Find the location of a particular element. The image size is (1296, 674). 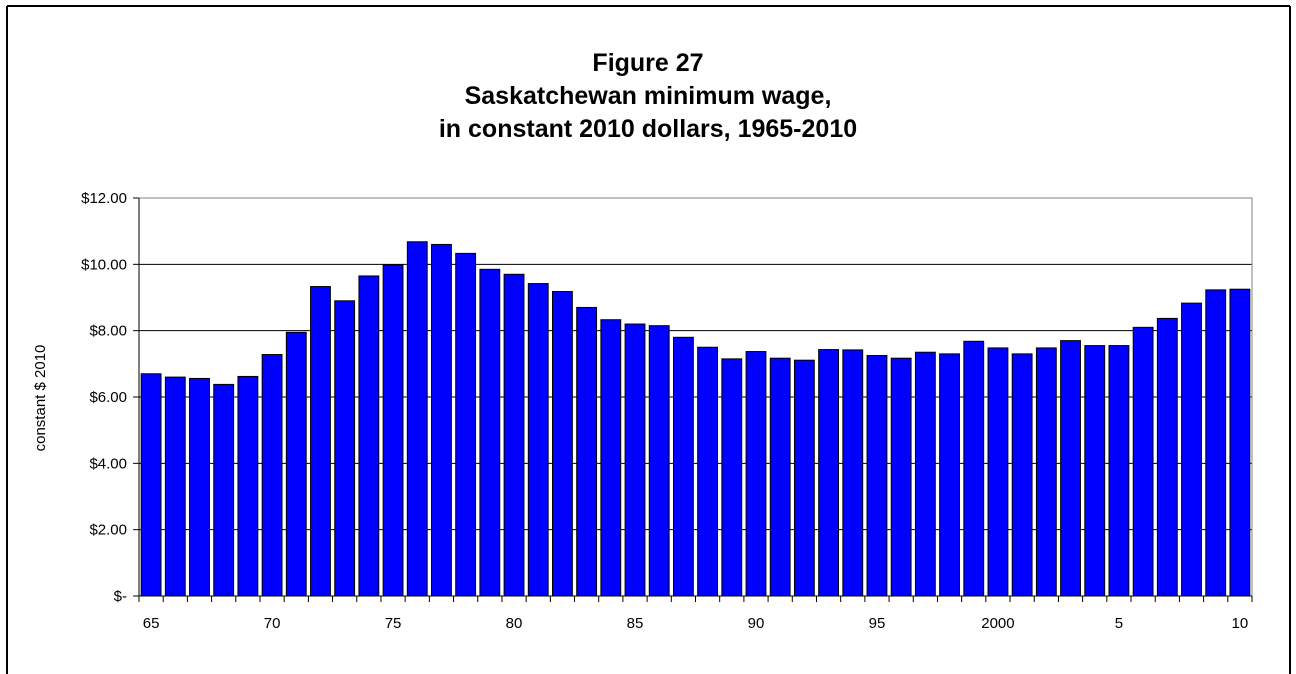

bar-1981 is located at coordinates (538, 440).